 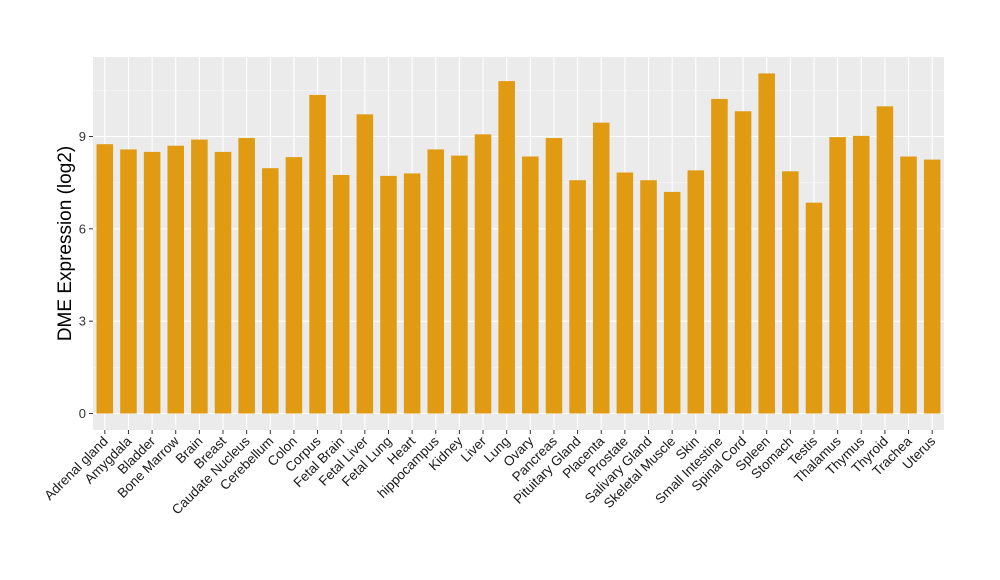 I want to click on x-tick-label: Liver, so click(x=474, y=449).